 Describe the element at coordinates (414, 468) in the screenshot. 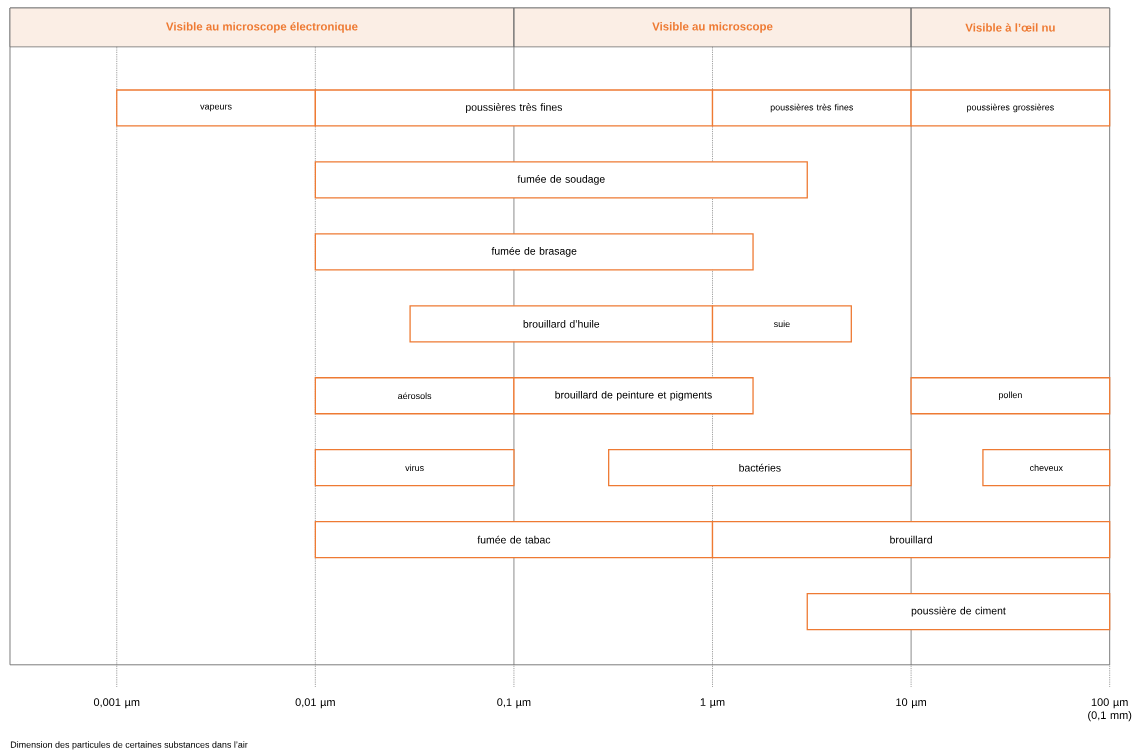

I see `data-label: virus` at that location.